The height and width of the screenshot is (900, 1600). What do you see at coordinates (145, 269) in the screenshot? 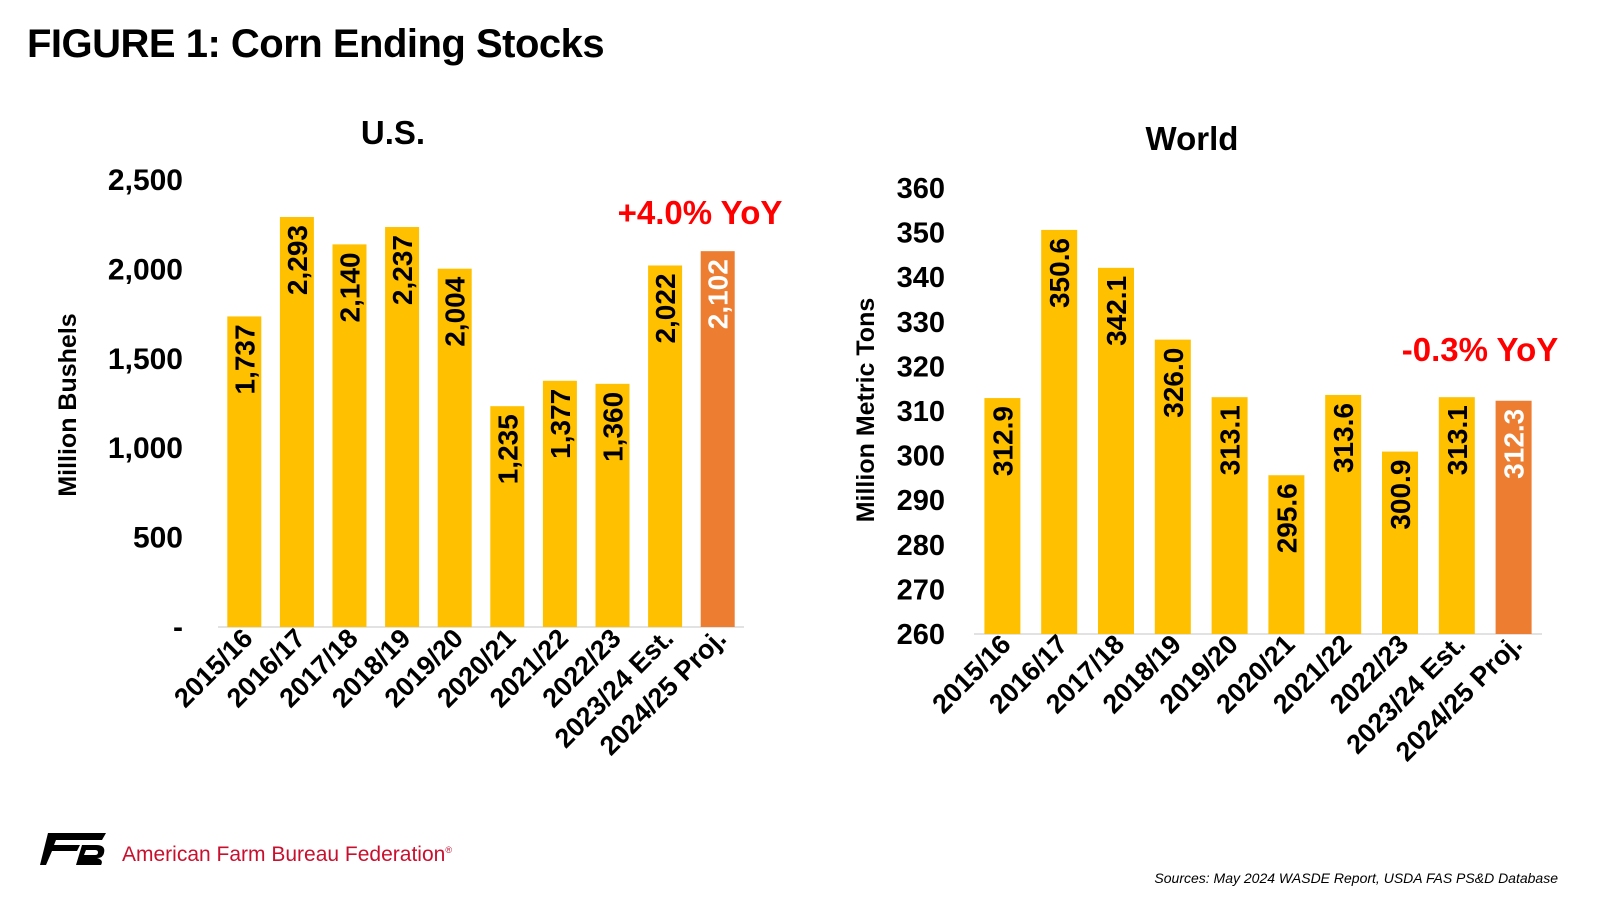
I see `us-y-tick-label: 2,000` at bounding box center [145, 269].